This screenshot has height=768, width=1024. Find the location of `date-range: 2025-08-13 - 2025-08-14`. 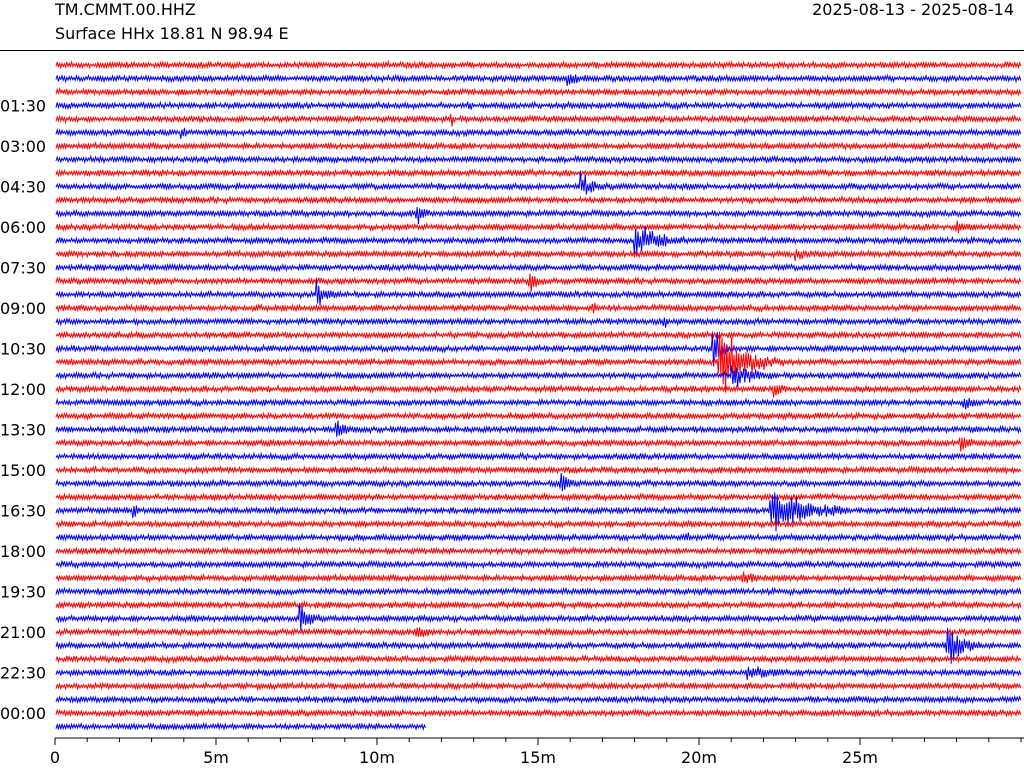

date-range: 2025-08-13 - 2025-08-14 is located at coordinates (913, 9).